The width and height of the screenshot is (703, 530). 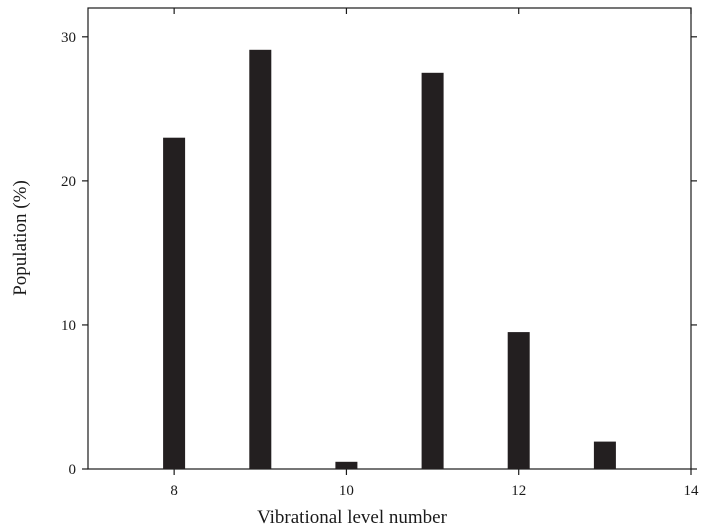 I want to click on y-tick-label: 20, so click(x=68, y=182).